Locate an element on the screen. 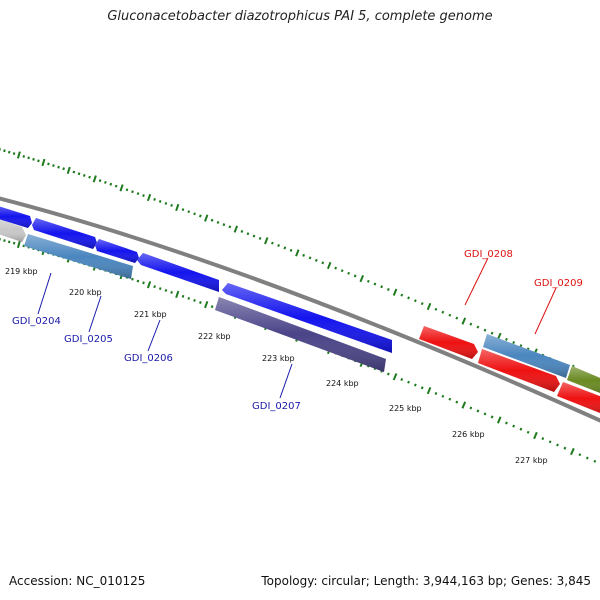  gene-label-gdi-0208: GDI_0208 is located at coordinates (488, 254).